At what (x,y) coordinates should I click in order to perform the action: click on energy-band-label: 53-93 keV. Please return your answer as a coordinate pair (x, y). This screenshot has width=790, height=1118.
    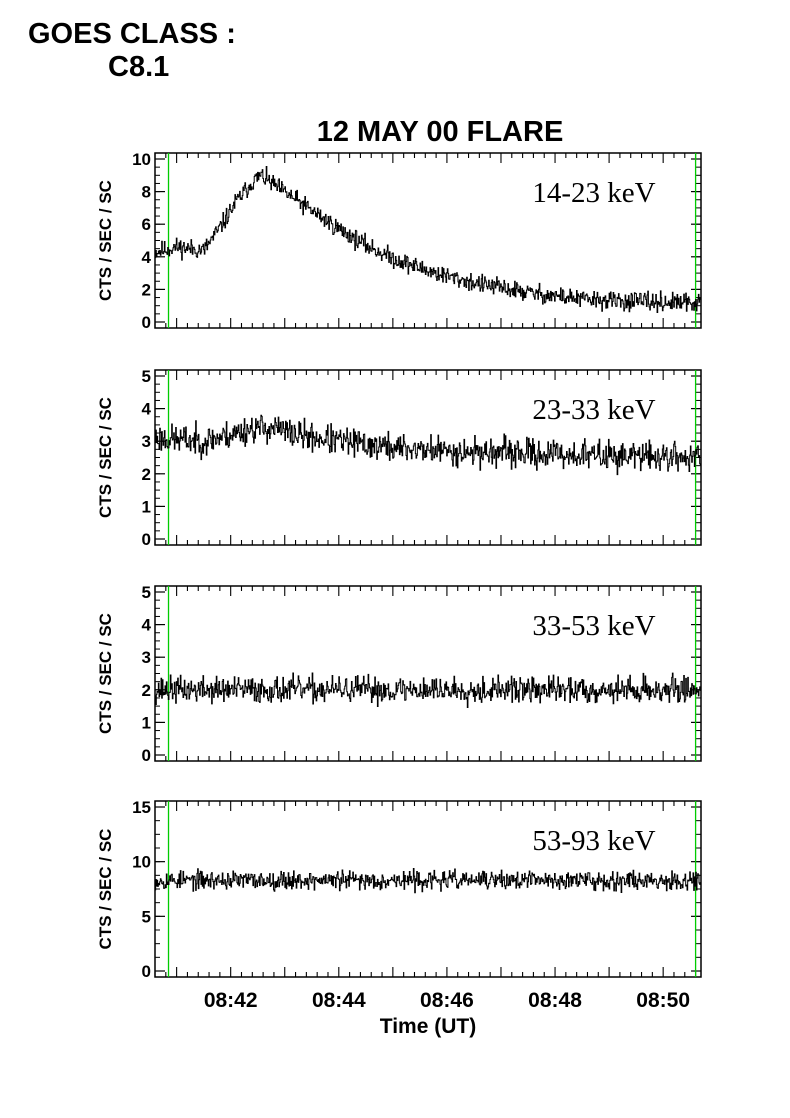
    Looking at the image, I should click on (593, 841).